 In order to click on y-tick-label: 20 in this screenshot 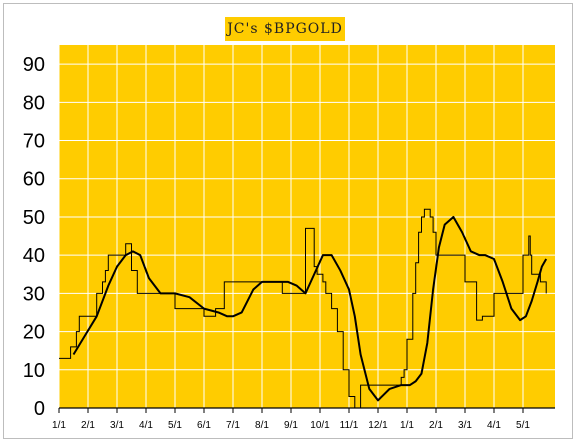, I will do `click(34, 333)`.